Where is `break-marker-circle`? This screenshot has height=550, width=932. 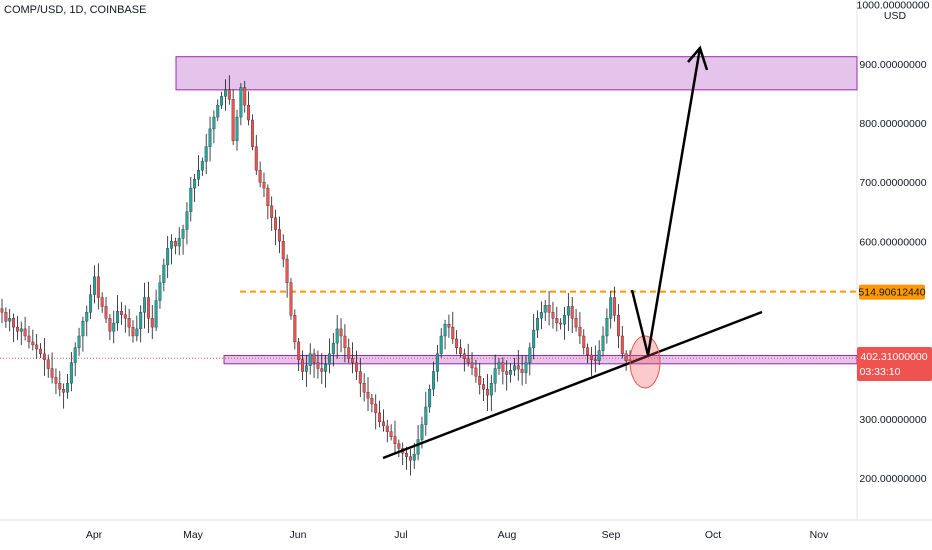 break-marker-circle is located at coordinates (645, 362).